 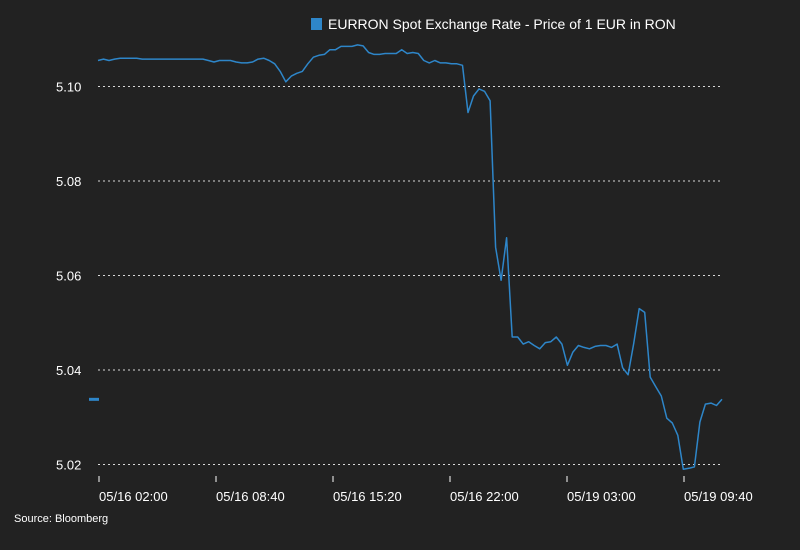 I want to click on y-tick-label: 5.10, so click(x=68, y=87).